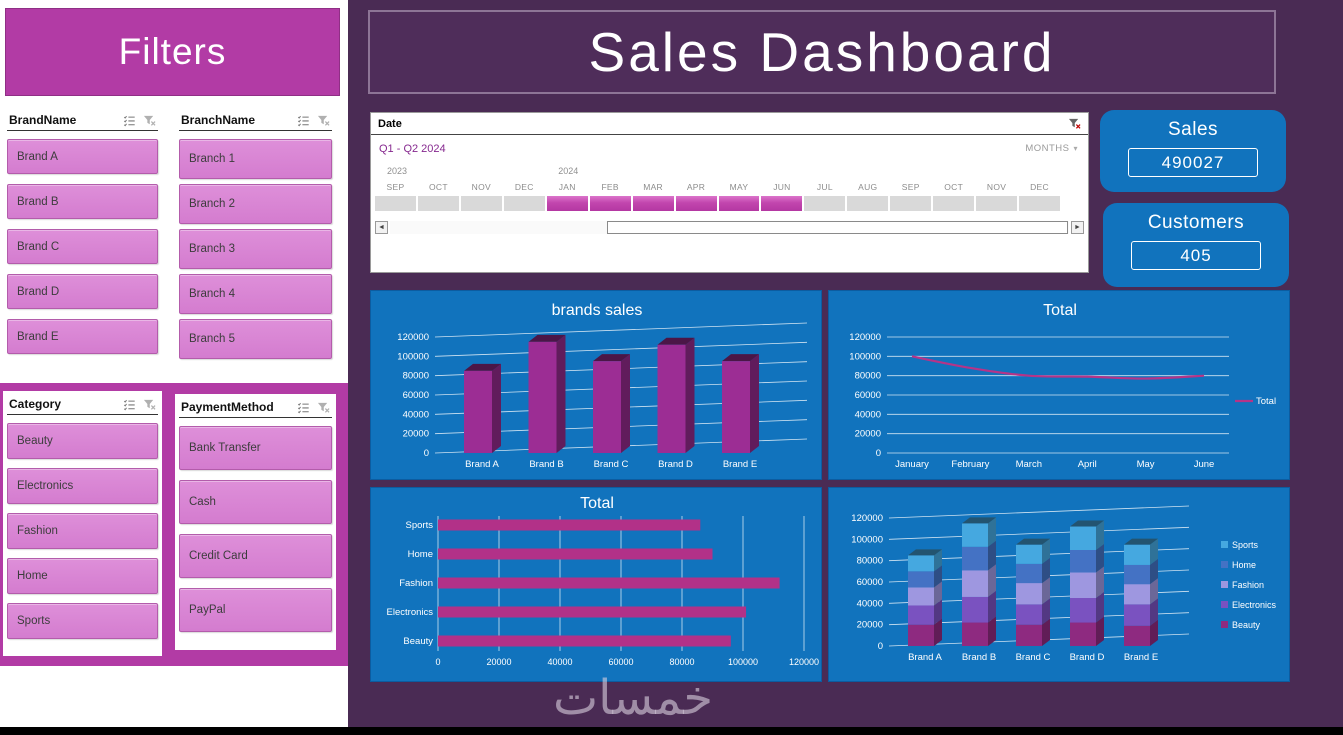 The image size is (1343, 735). I want to click on timeline-month-label: NOV, so click(996, 187).